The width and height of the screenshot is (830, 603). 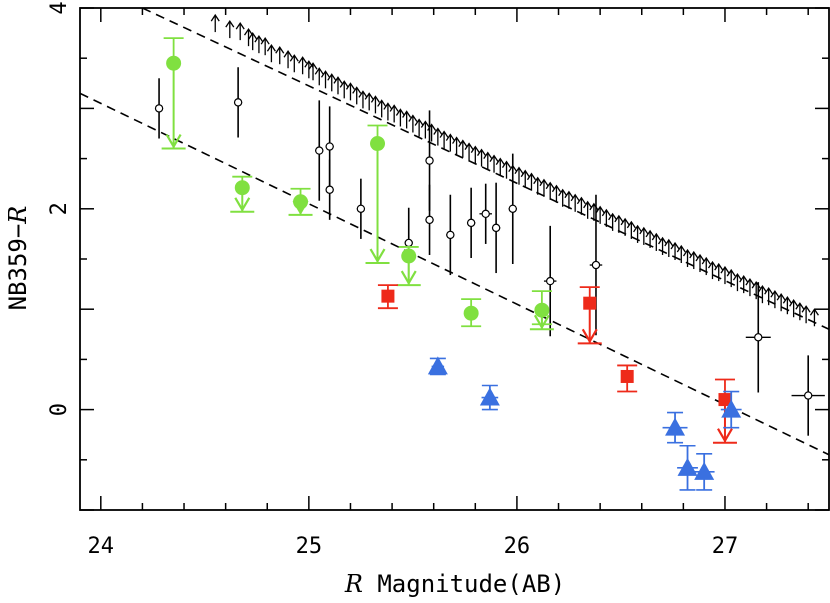 What do you see at coordinates (471, 313) in the screenshot?
I see `green-data-point` at bounding box center [471, 313].